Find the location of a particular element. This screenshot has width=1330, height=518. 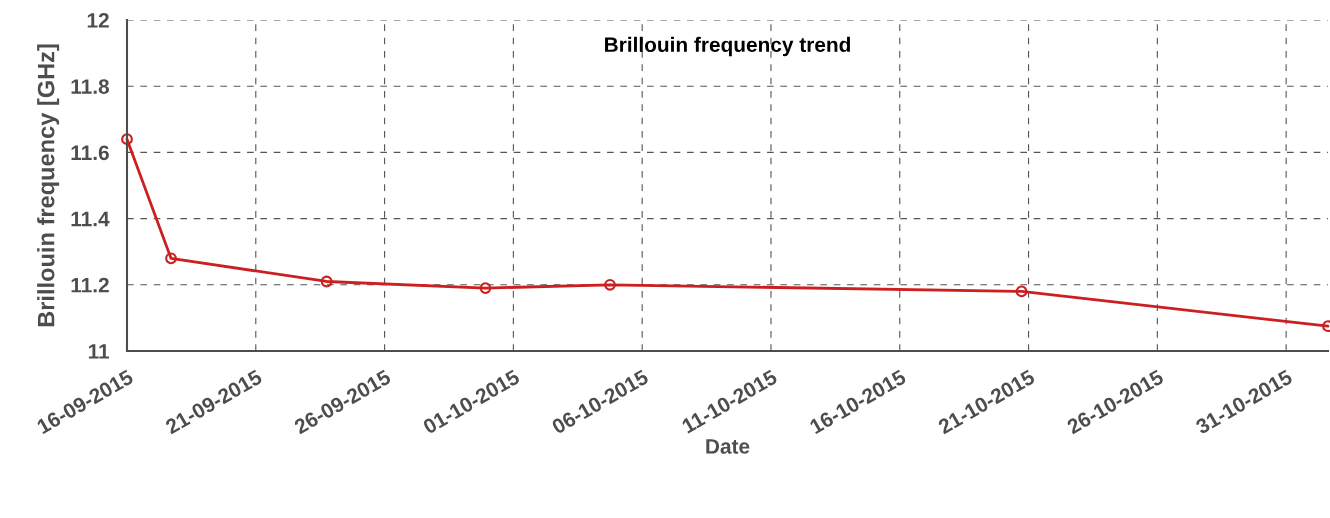

y-tick-label: 12 is located at coordinates (98, 20).